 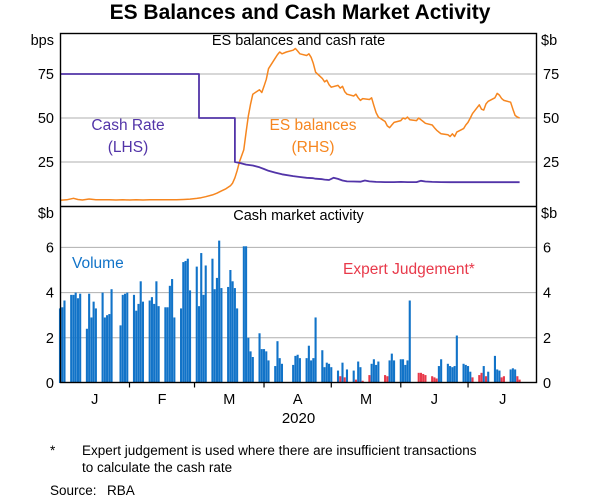 What do you see at coordinates (128, 147) in the screenshot?
I see `cash-rate-label-line2: (LHS)` at bounding box center [128, 147].